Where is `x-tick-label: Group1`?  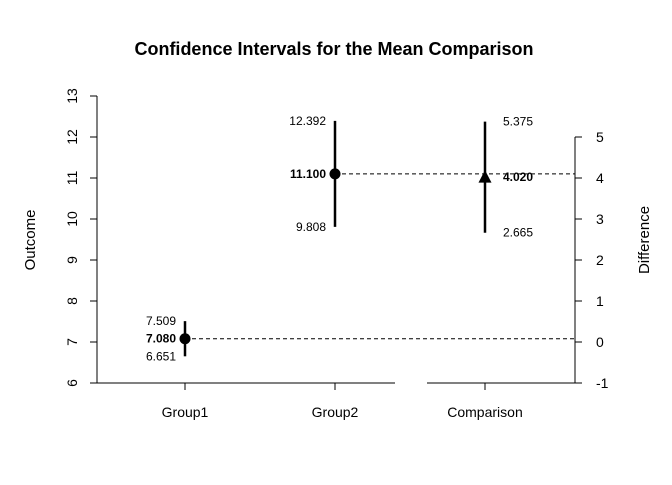 x-tick-label: Group1 is located at coordinates (185, 412).